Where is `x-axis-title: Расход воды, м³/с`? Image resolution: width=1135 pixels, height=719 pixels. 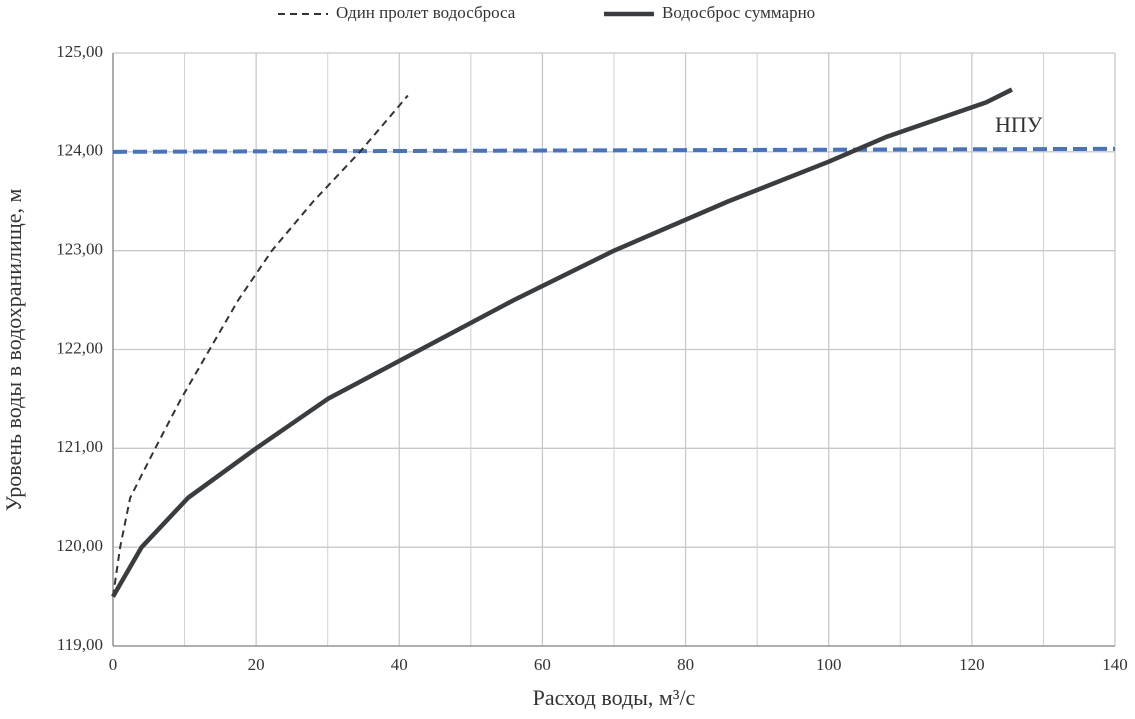
x-axis-title: Расход воды, м³/с is located at coordinates (614, 697).